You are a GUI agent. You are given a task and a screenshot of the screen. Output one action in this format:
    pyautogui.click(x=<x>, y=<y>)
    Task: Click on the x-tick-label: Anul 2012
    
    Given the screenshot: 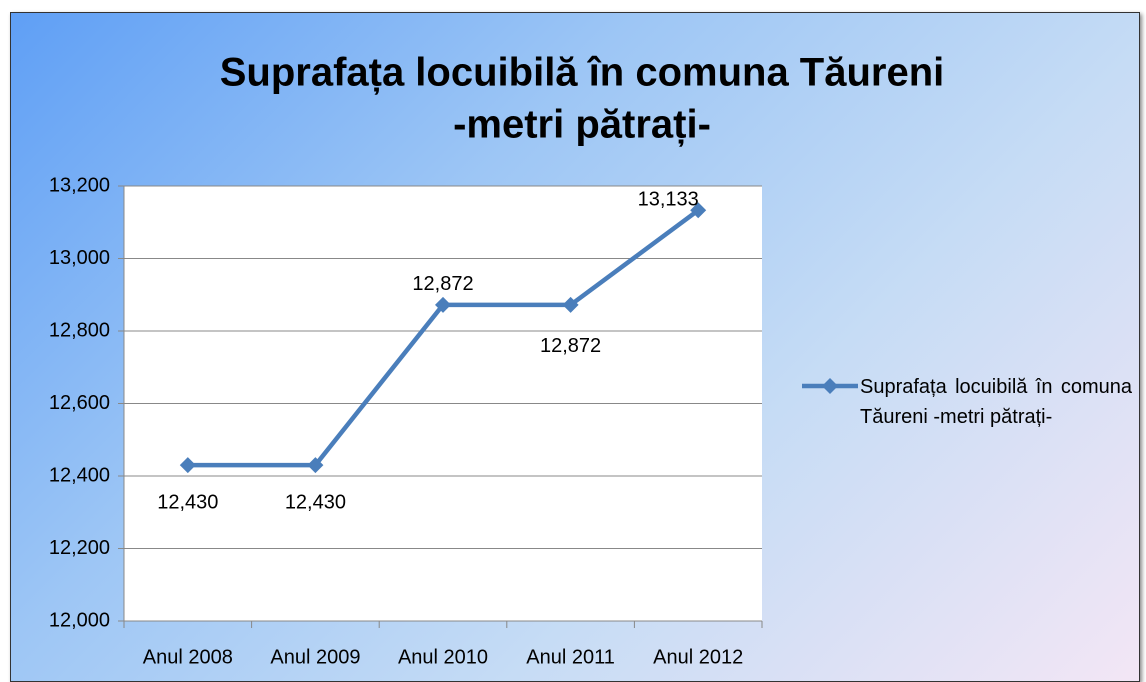 What is the action you would take?
    pyautogui.click(x=698, y=657)
    